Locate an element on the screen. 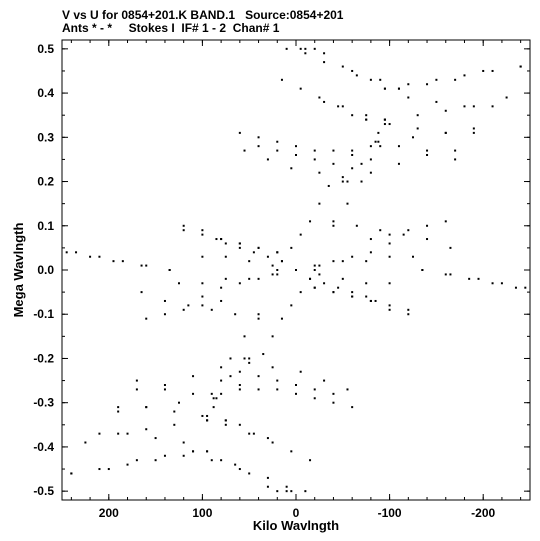 The width and height of the screenshot is (540, 541). y-tick-label: -0.4 is located at coordinates (43, 447).